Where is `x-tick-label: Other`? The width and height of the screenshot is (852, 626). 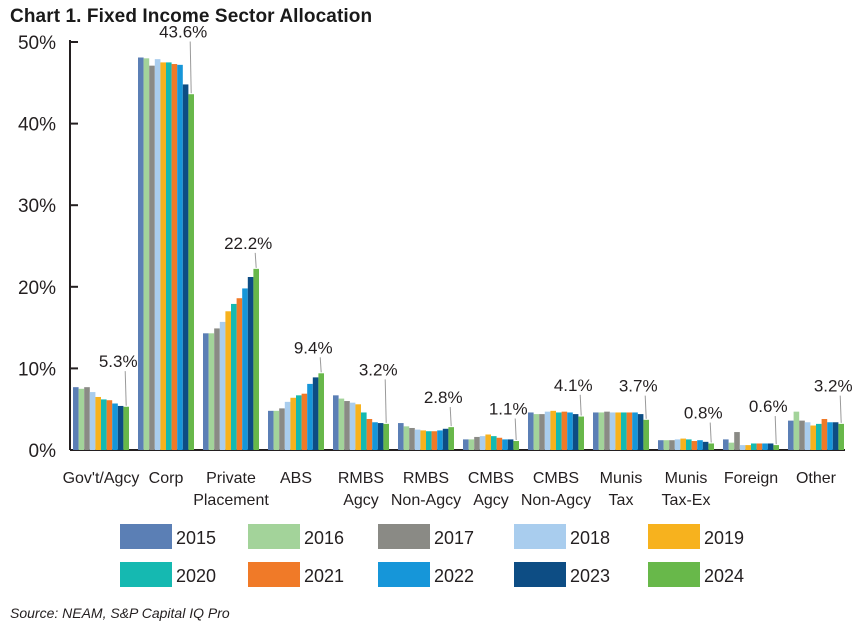 x-tick-label: Other is located at coordinates (816, 478).